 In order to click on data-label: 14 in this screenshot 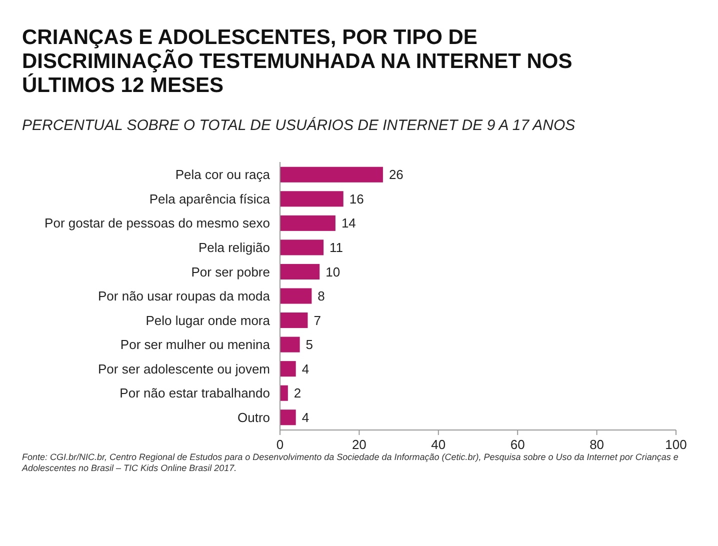, I will do `click(348, 223)`.